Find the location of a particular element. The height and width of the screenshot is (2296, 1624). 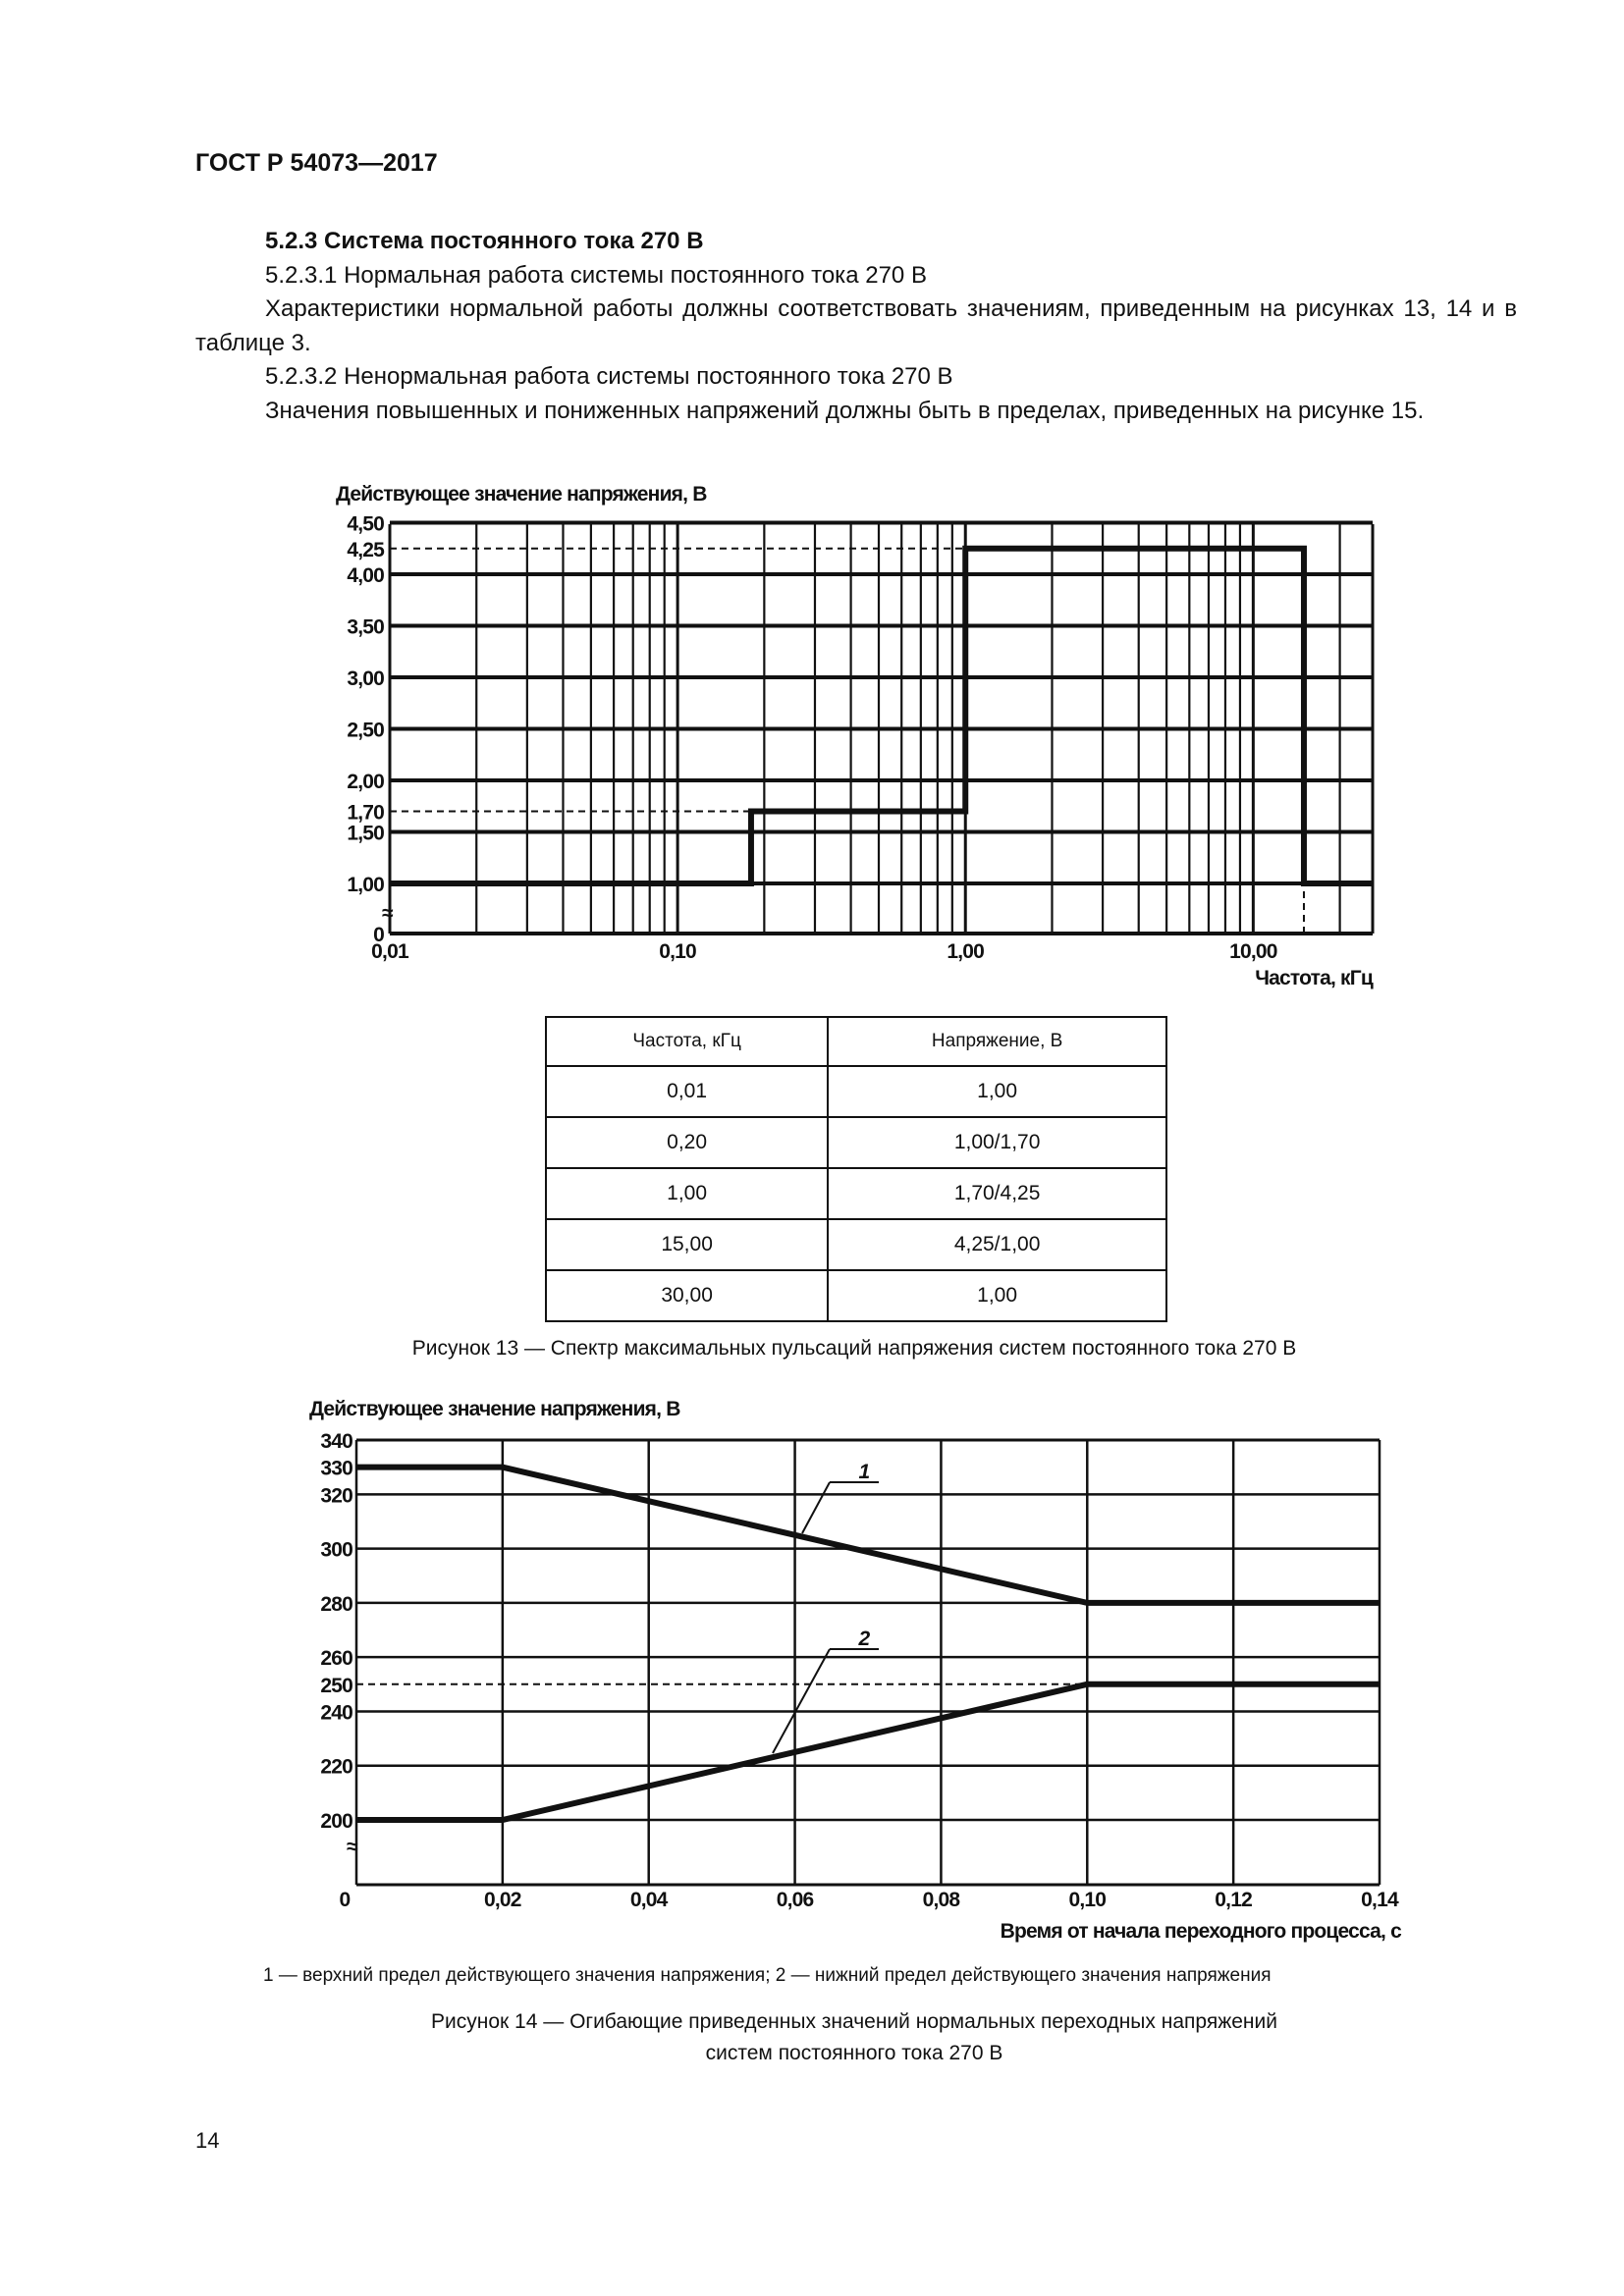

chart2-y-tick: 200 is located at coordinates (336, 1822).